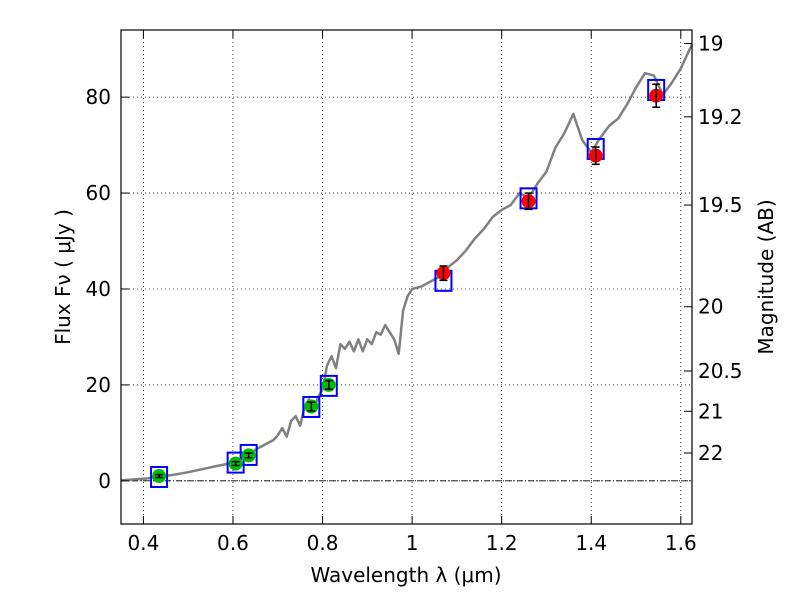 This screenshot has height=600, width=800. I want to click on right-tick-label: 19, so click(710, 43).